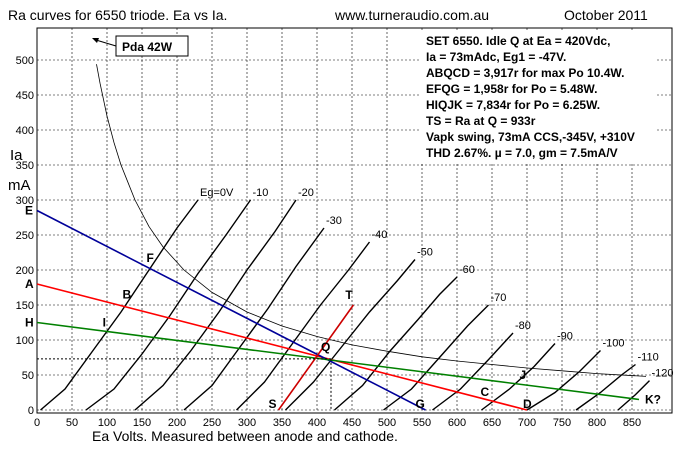  Describe the element at coordinates (147, 47) in the screenshot. I see `pda-label: Pda 42W` at that location.